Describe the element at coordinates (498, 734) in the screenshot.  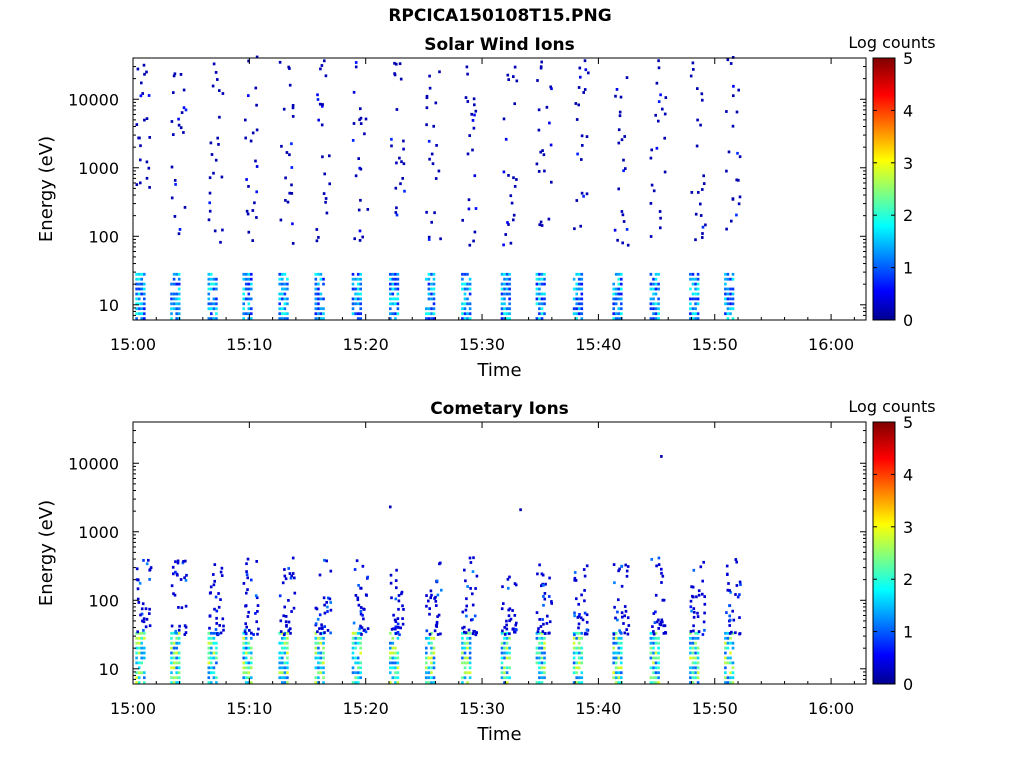
I see `x-axis-label: Time` at that location.